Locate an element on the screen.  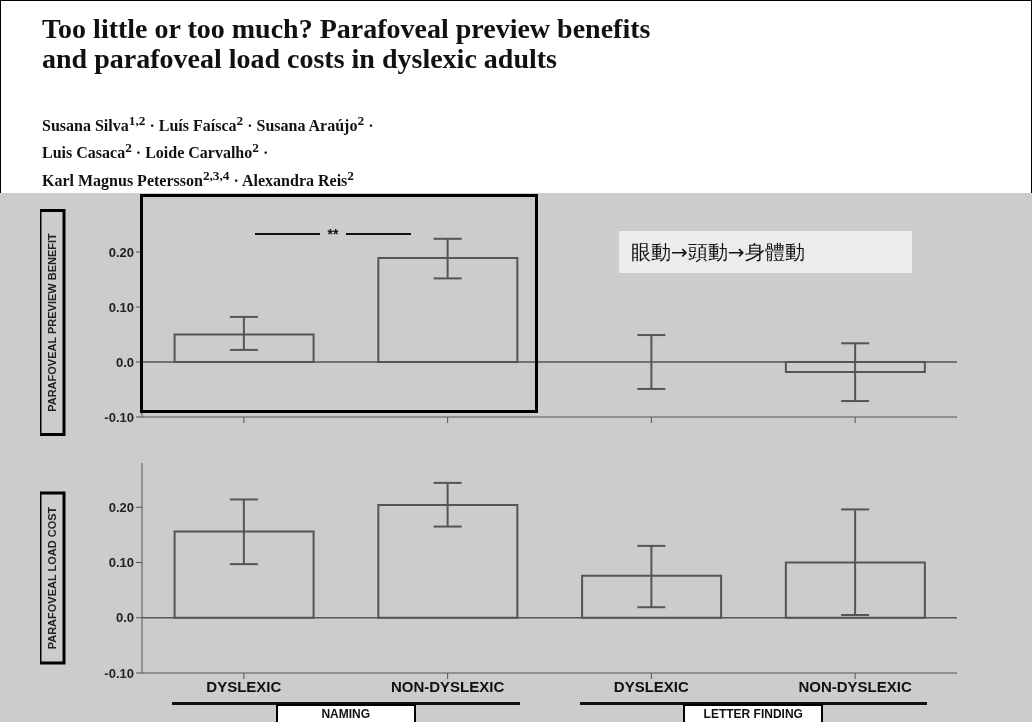
annotation: ** is located at coordinates (333, 234).